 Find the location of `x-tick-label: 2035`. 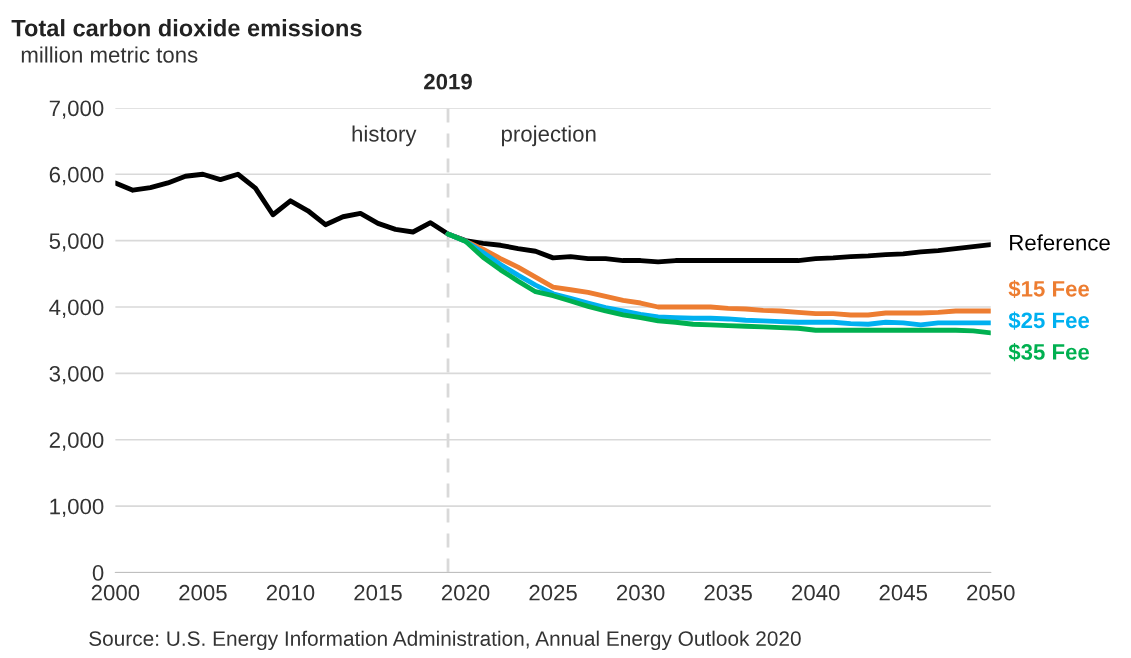

x-tick-label: 2035 is located at coordinates (728, 592).